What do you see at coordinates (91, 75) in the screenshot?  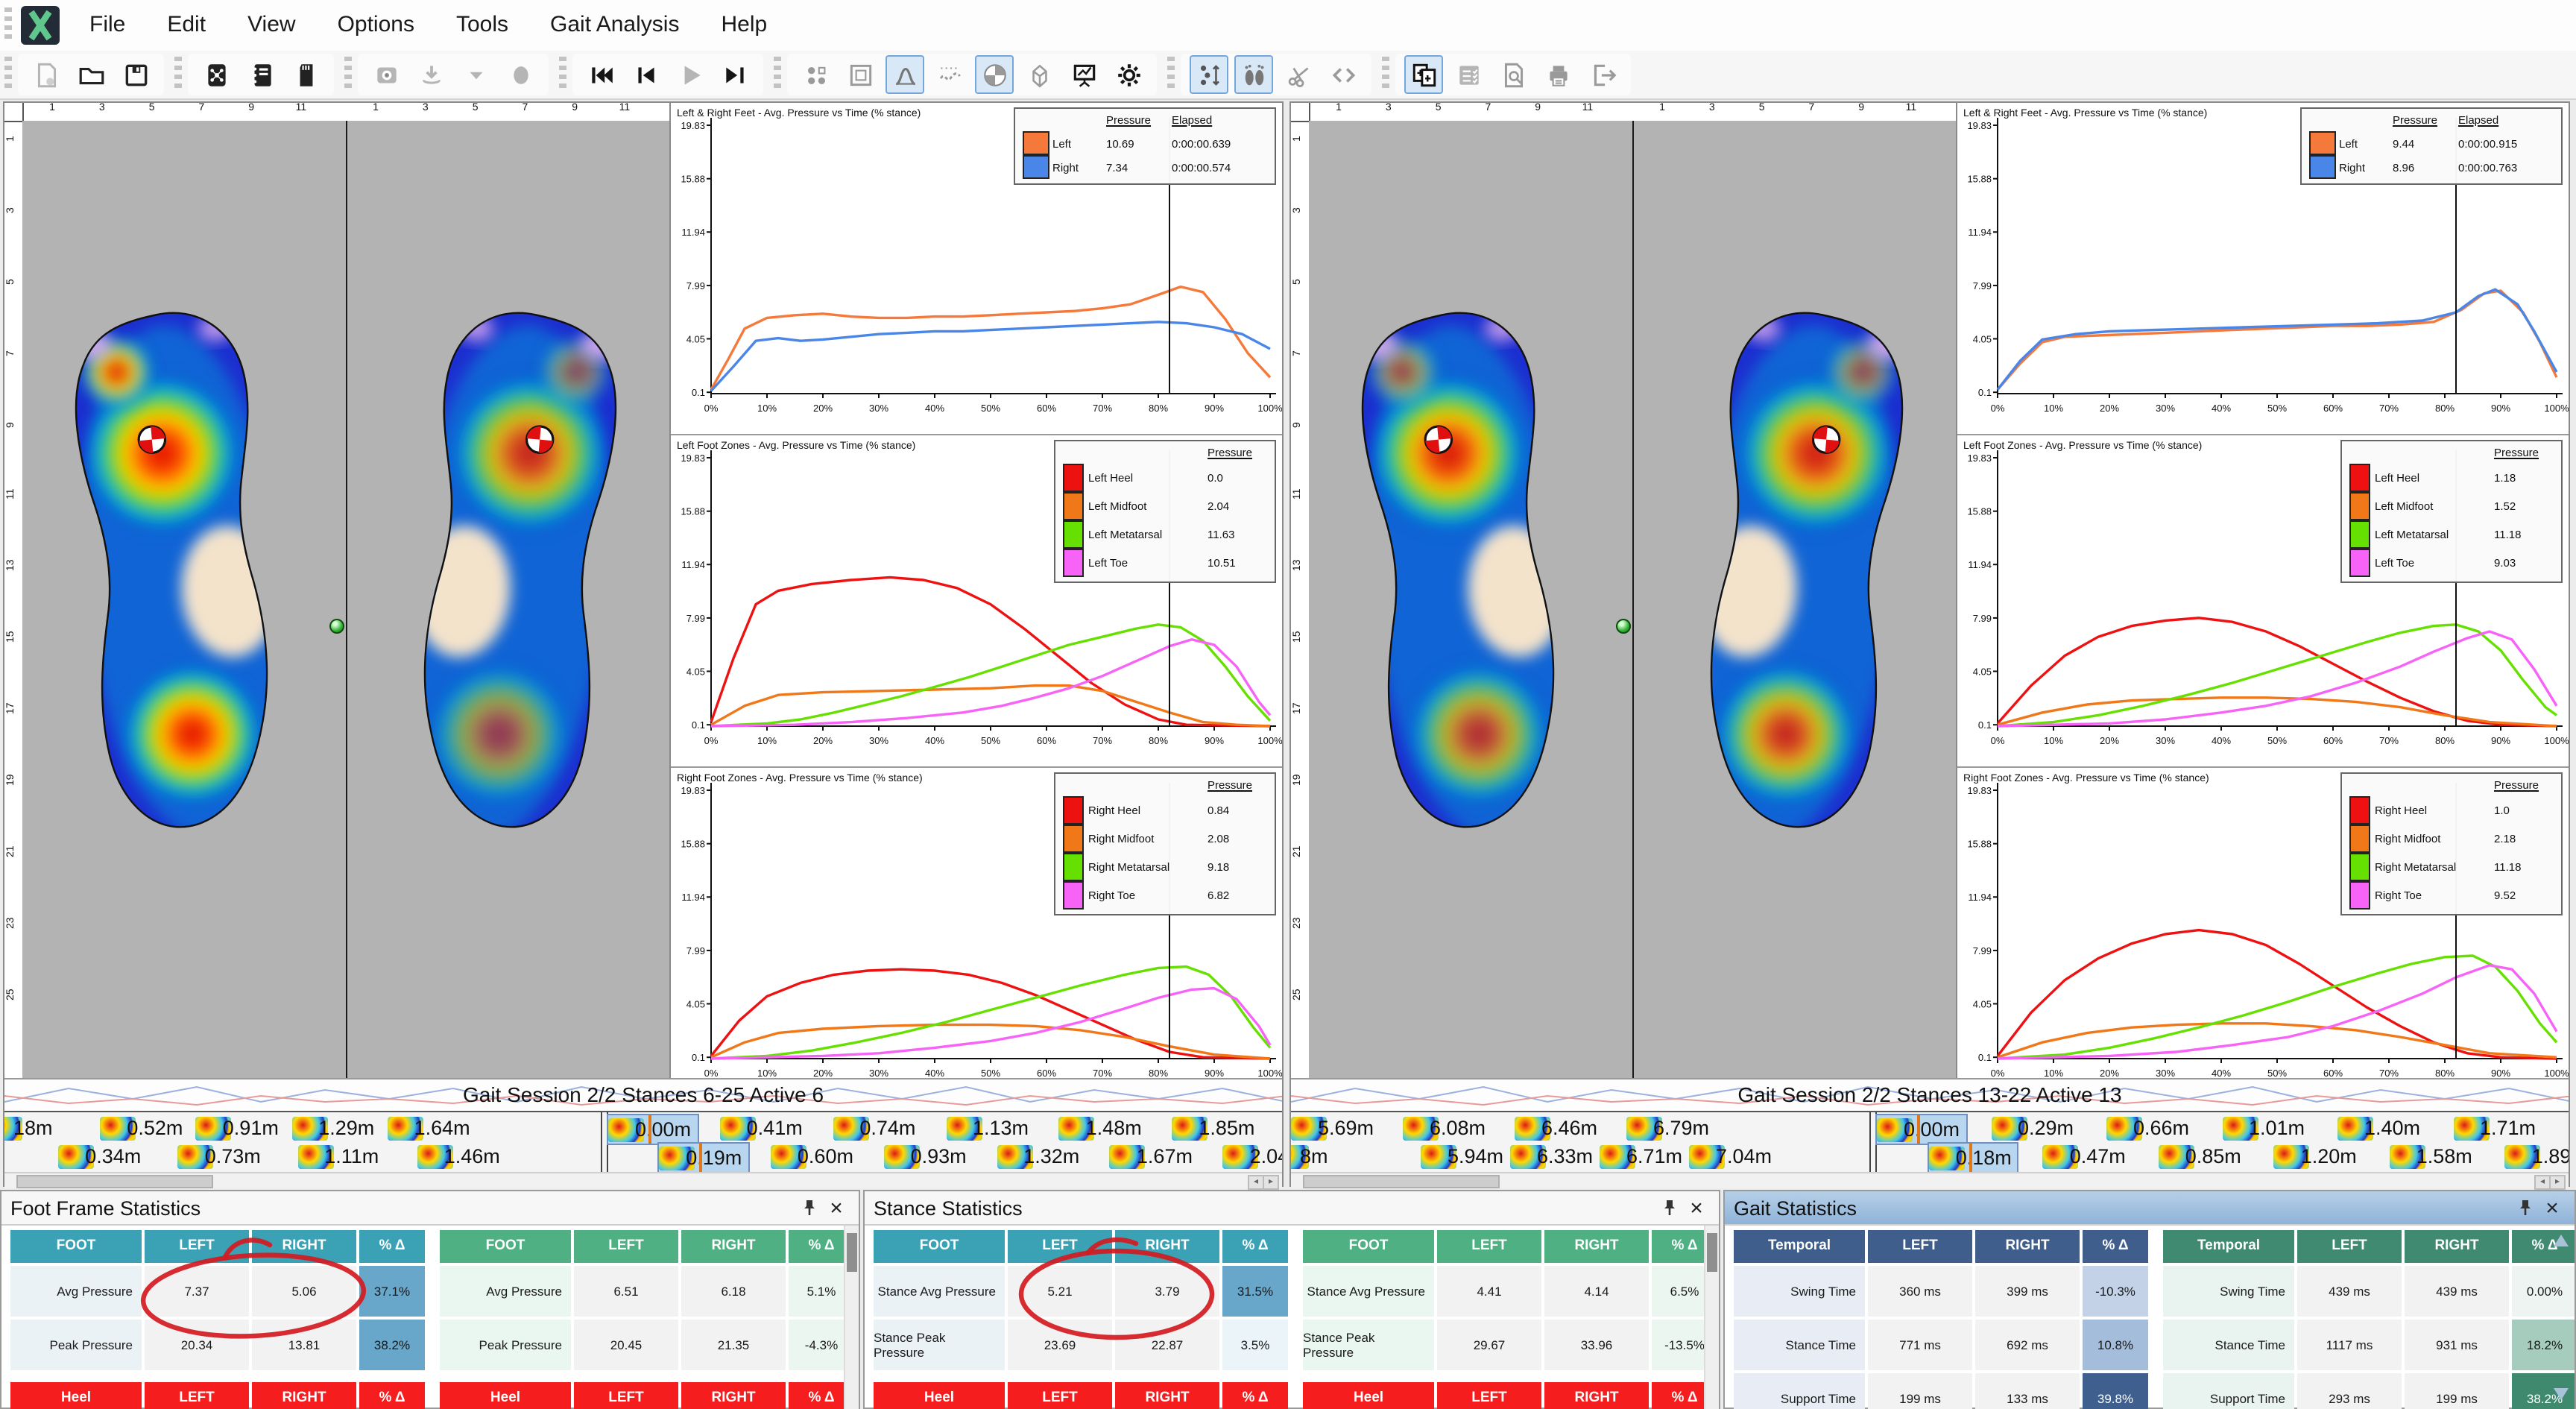 I see `open-file-icon` at bounding box center [91, 75].